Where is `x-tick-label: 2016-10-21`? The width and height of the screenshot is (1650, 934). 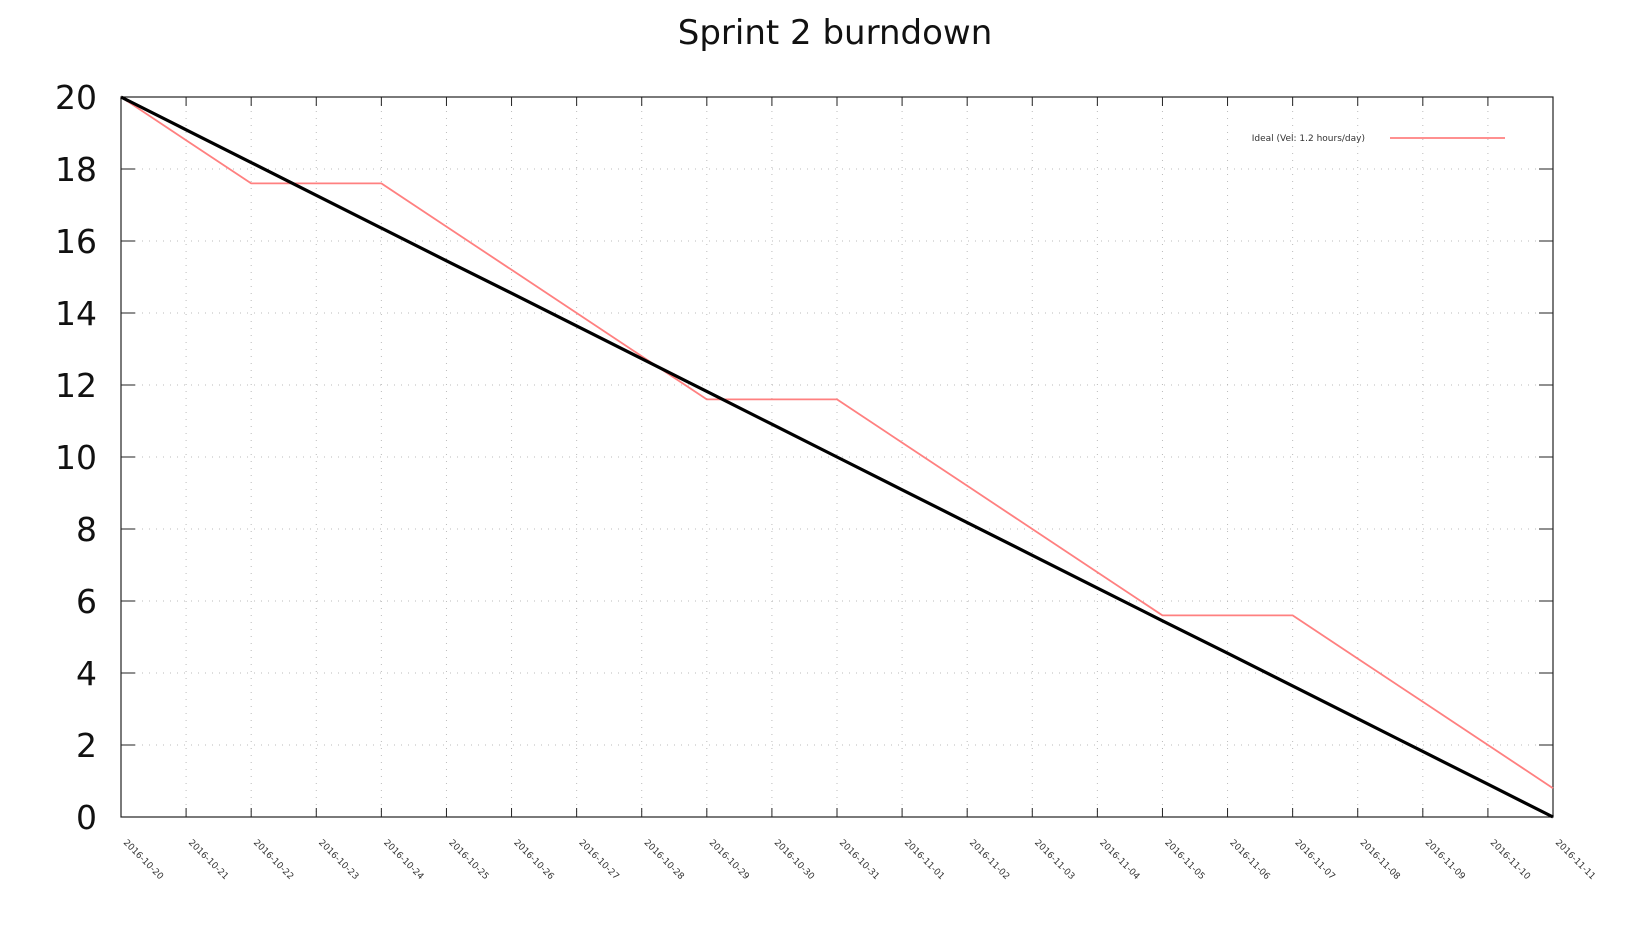
x-tick-label: 2016-10-21 is located at coordinates (208, 860).